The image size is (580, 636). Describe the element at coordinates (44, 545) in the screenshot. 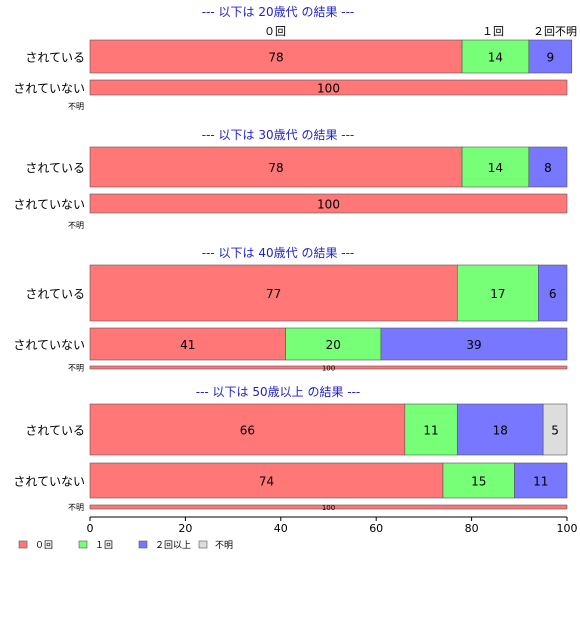

I see `legend-label: ０回` at that location.